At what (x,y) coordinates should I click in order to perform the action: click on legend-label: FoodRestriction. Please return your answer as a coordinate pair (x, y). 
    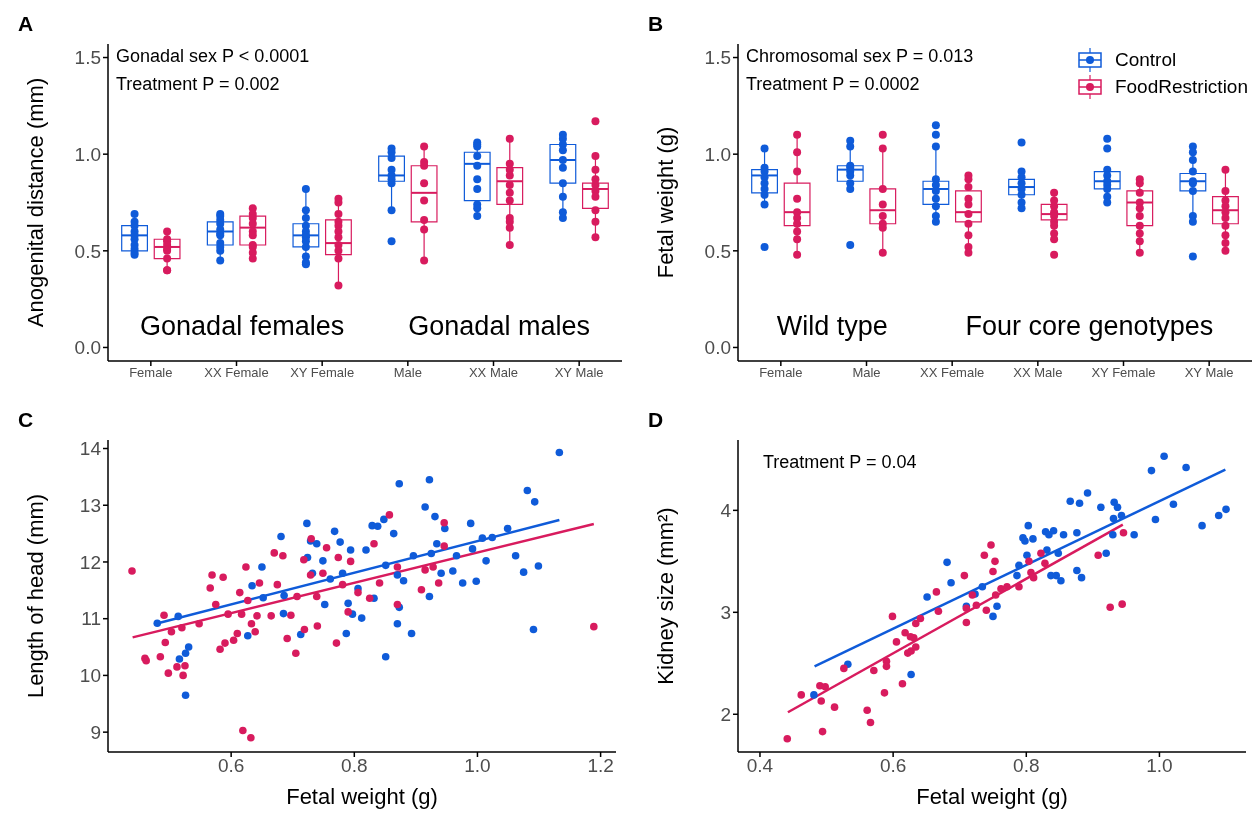
    Looking at the image, I should click on (1181, 87).